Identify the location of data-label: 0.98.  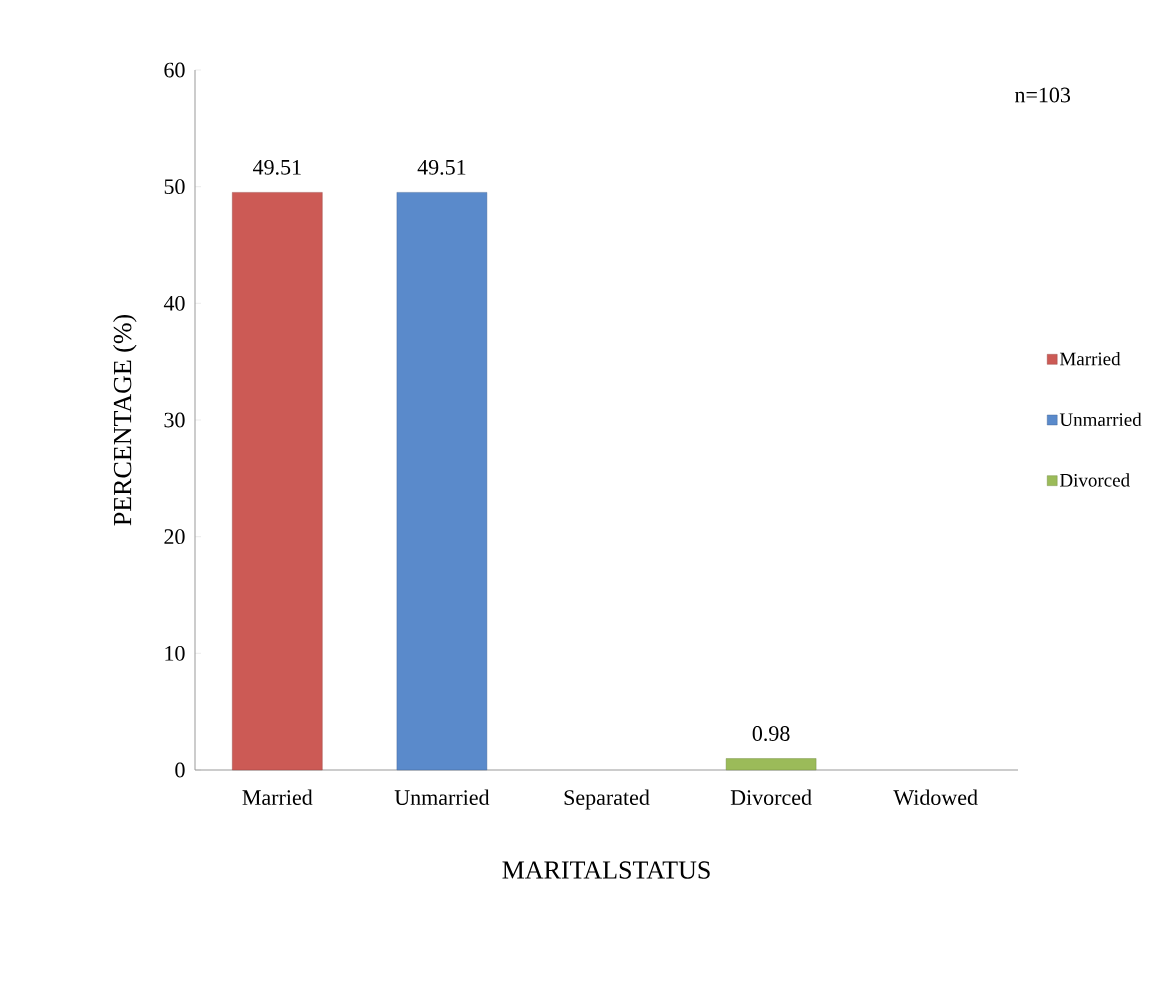
(771, 734).